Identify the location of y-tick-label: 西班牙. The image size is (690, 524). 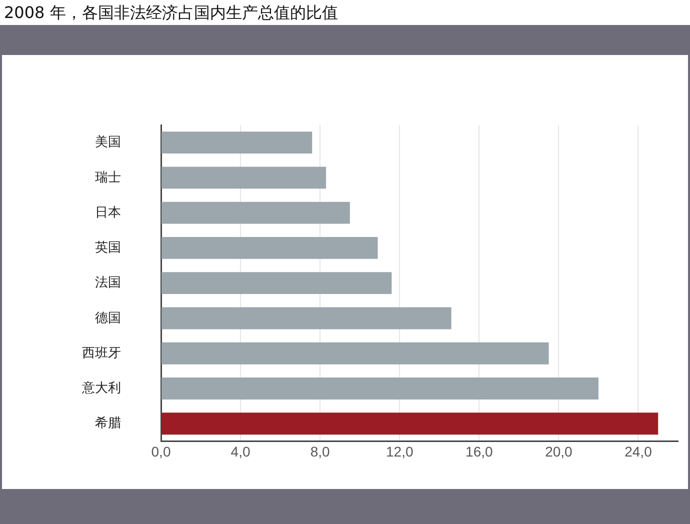
(101, 352).